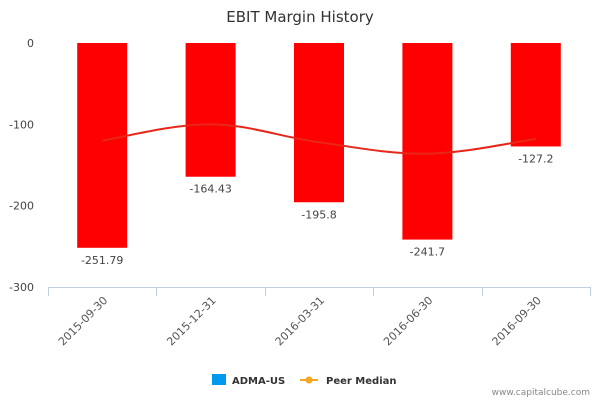 This screenshot has width=600, height=400. Describe the element at coordinates (21, 287) in the screenshot. I see `y-tick-label: -300` at that location.